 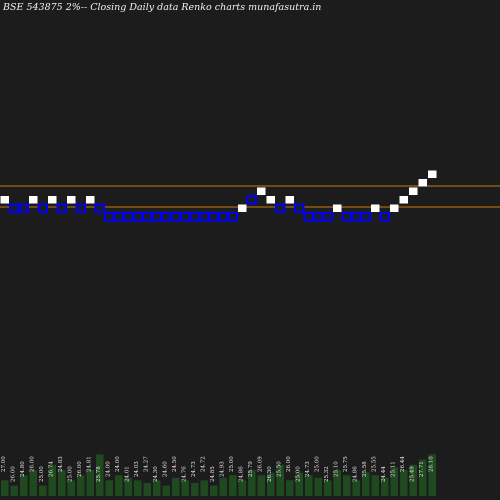 What do you see at coordinates (23, 469) in the screenshot?
I see `volume-label: 24.80` at bounding box center [23, 469].